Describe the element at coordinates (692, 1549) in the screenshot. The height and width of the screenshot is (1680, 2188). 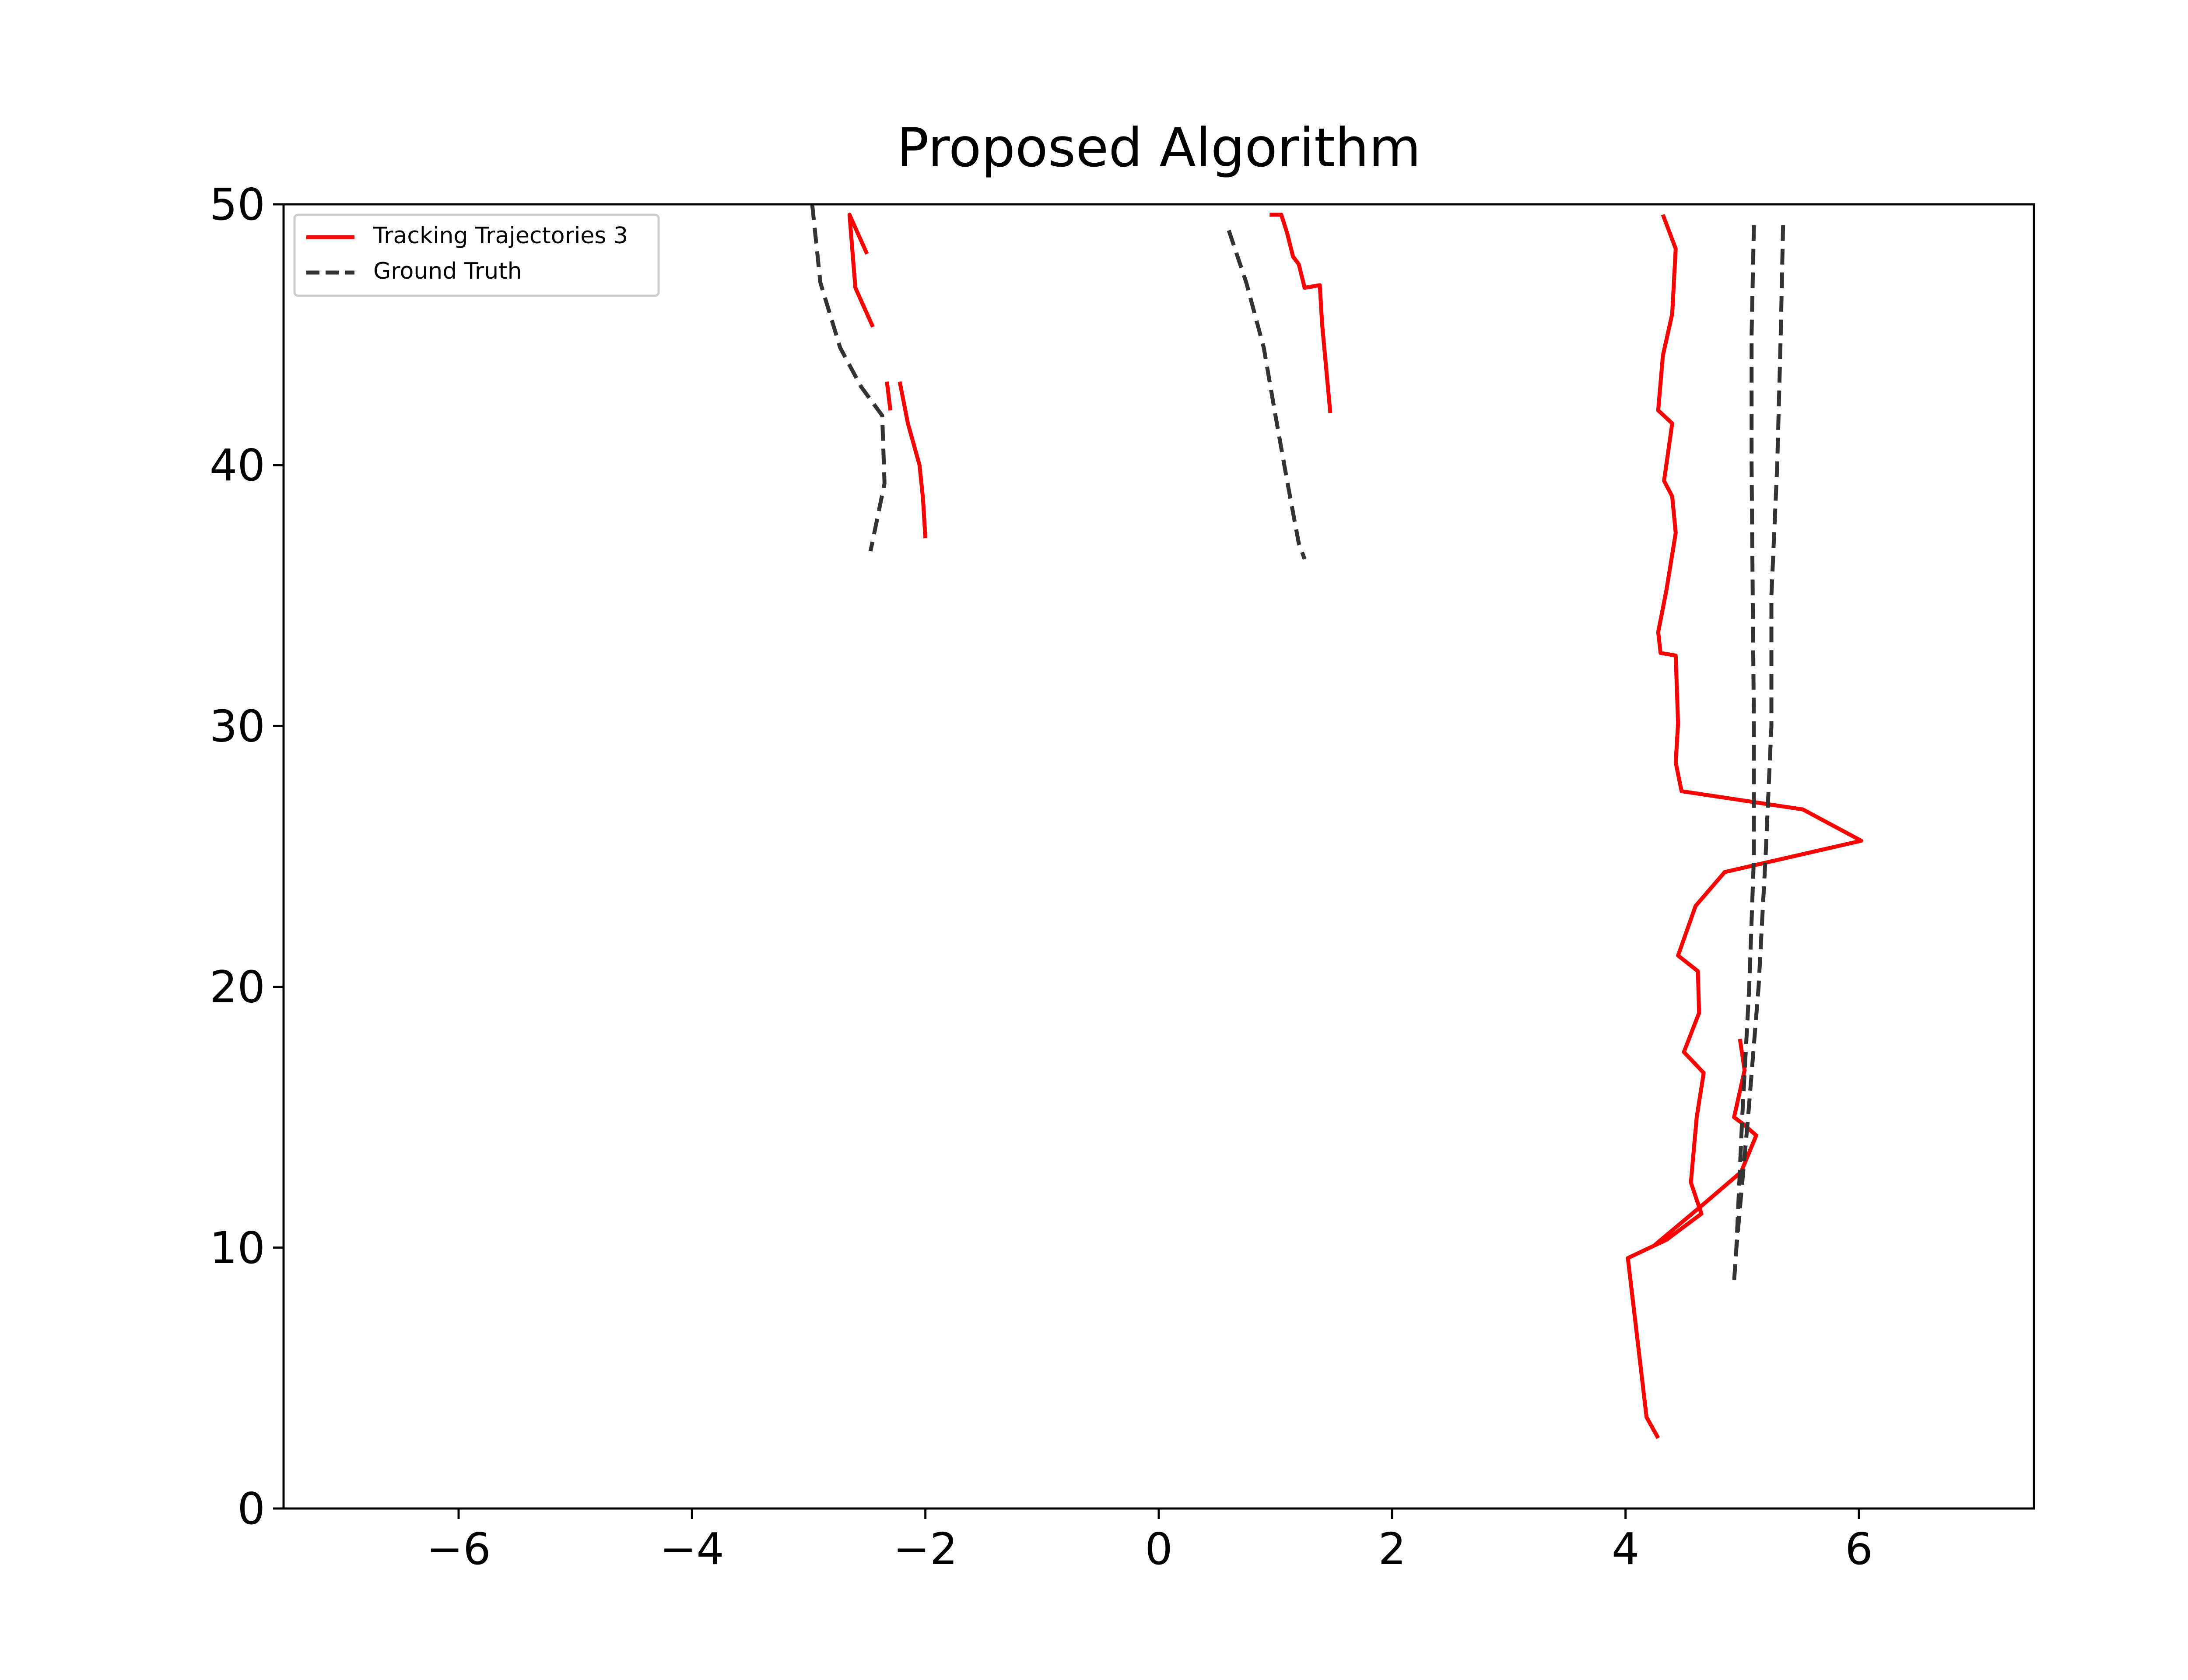
I see `x-tick-label: −4` at that location.